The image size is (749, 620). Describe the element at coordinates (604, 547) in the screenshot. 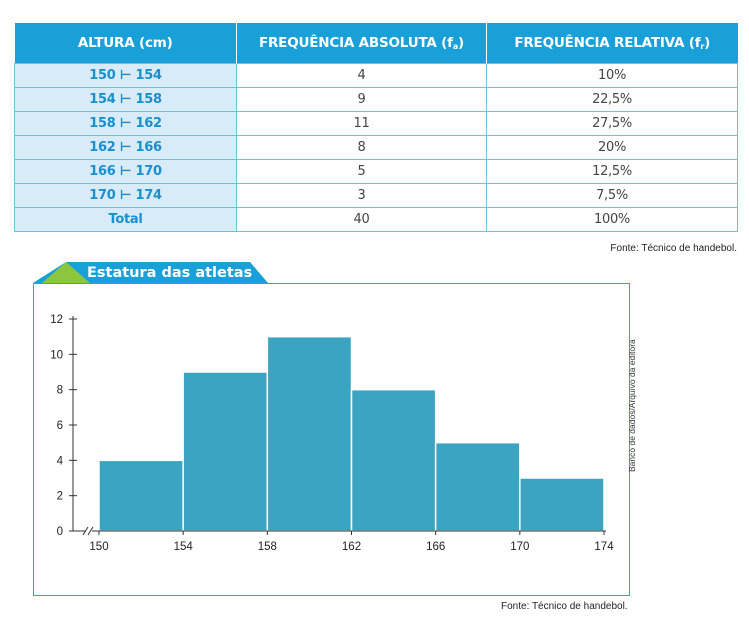

I see `x-tick-label: 174` at that location.